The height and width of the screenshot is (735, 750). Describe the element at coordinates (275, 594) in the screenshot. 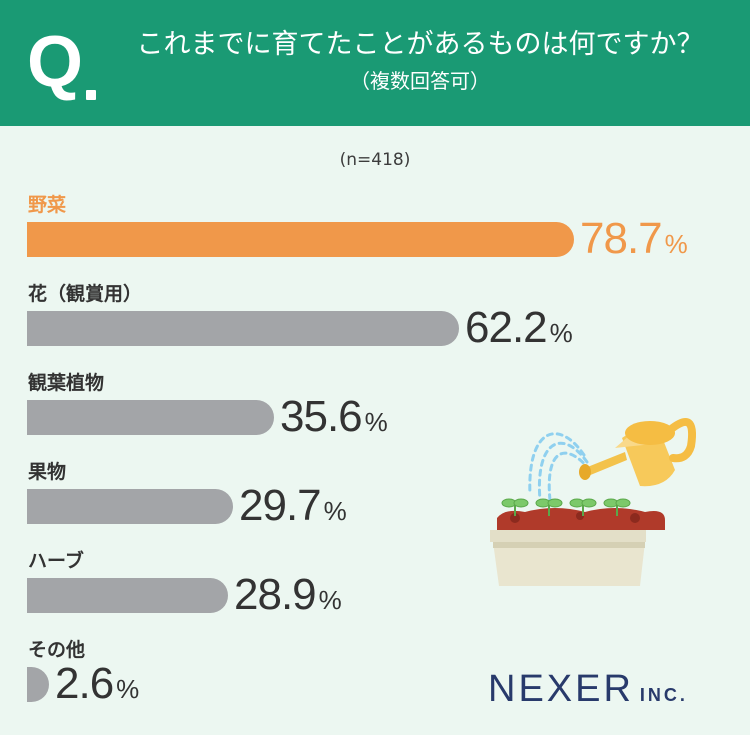

I see `value-number: 28.9` at that location.